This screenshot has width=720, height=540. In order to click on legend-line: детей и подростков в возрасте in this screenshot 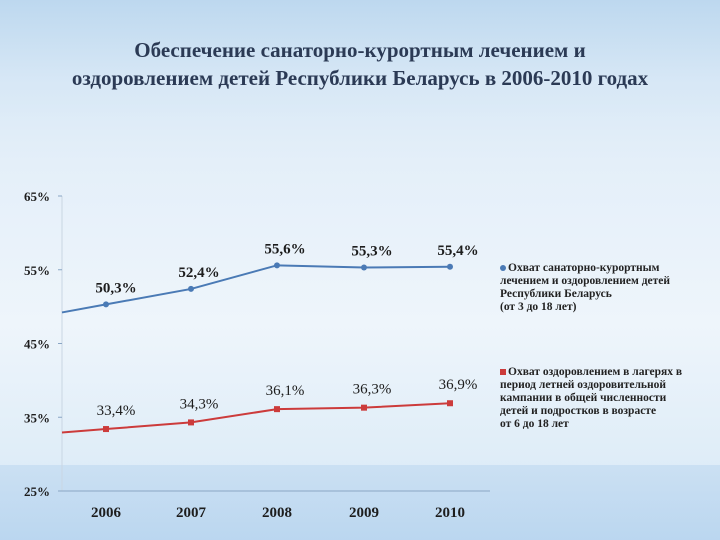, I will do `click(578, 411)`.